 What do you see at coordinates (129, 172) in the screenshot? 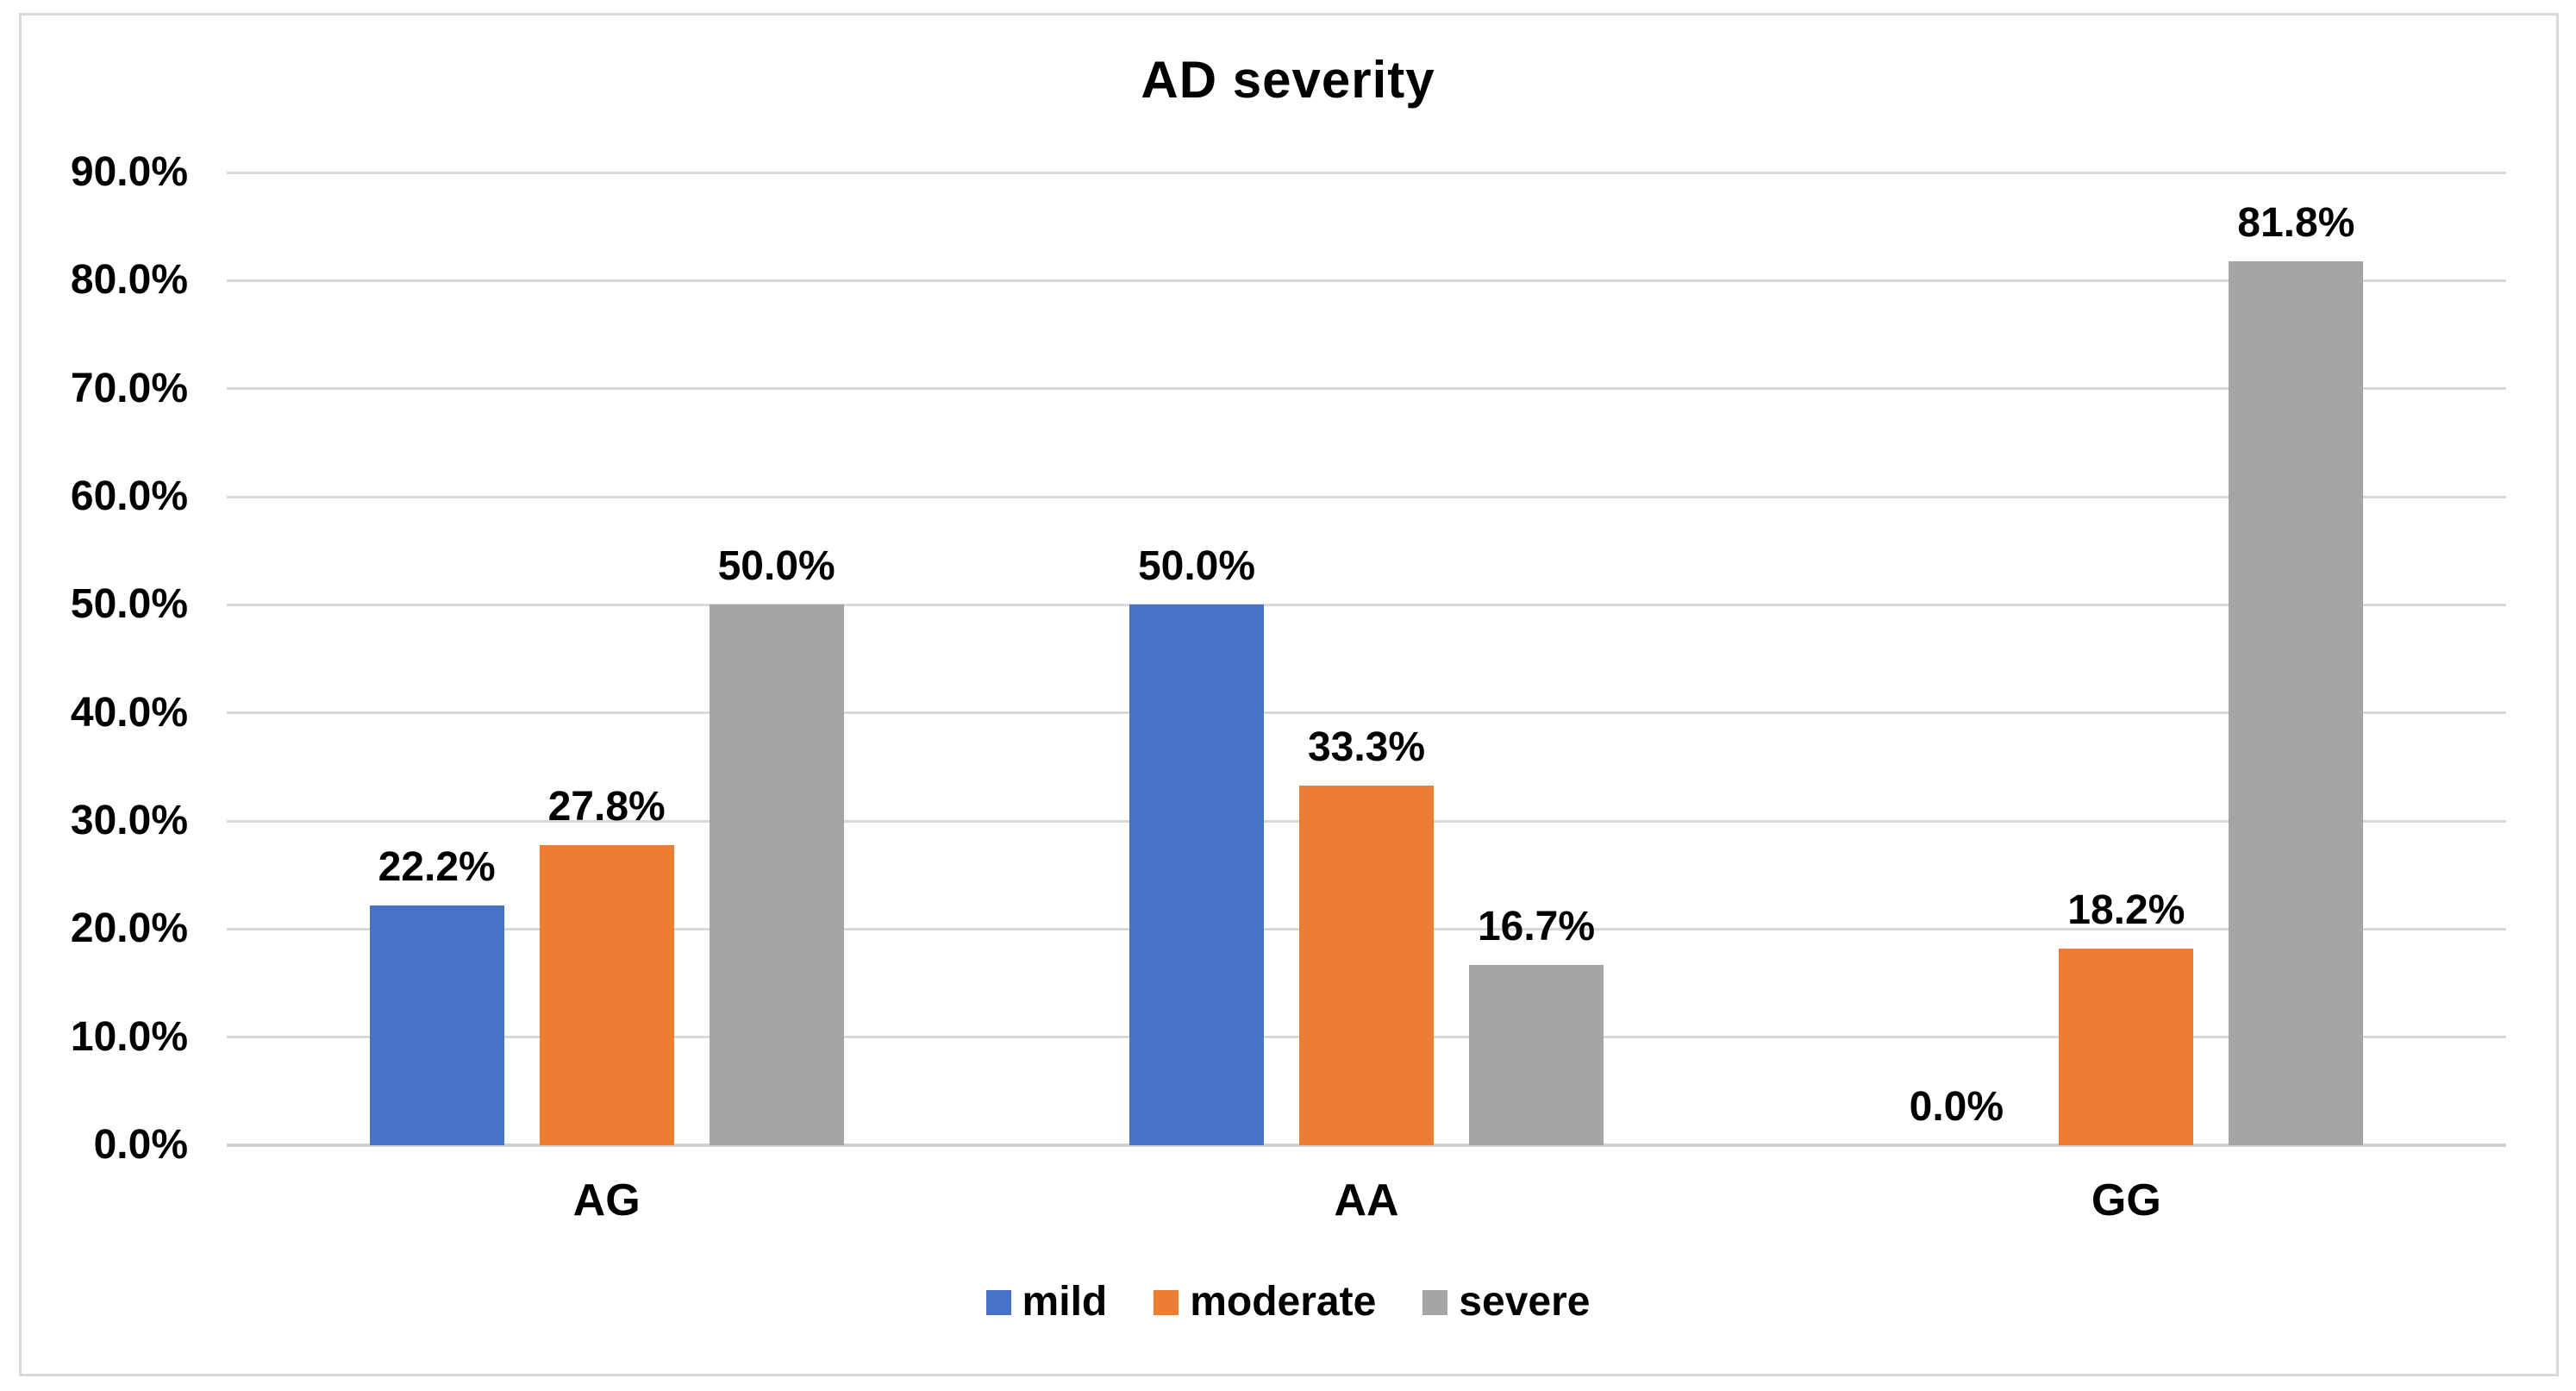
I see `y-axis-tick-label: 90.0%` at bounding box center [129, 172].